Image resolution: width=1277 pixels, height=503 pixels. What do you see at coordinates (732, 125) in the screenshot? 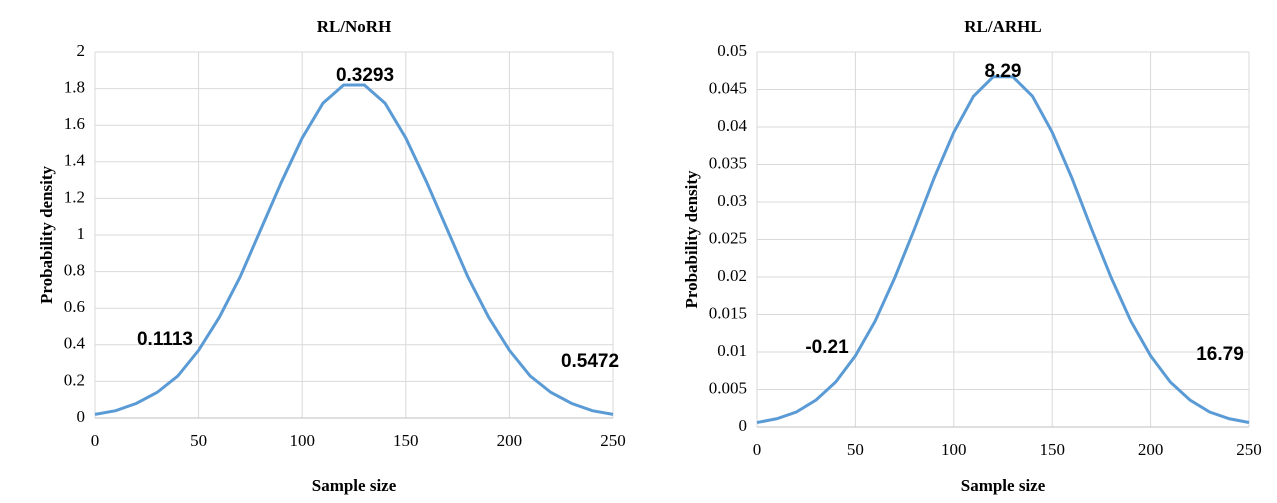
I see `y-tick-label: 0.04` at bounding box center [732, 125].